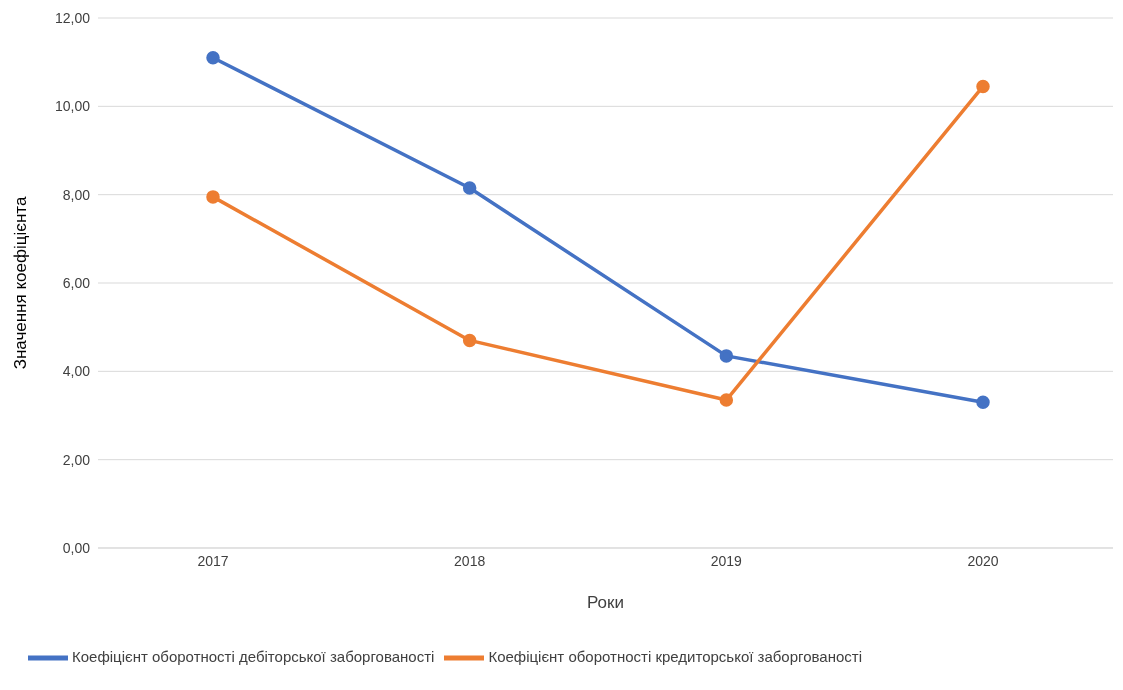 The image size is (1123, 690). What do you see at coordinates (605, 602) in the screenshot?
I see `x-axis-title: Роки` at bounding box center [605, 602].